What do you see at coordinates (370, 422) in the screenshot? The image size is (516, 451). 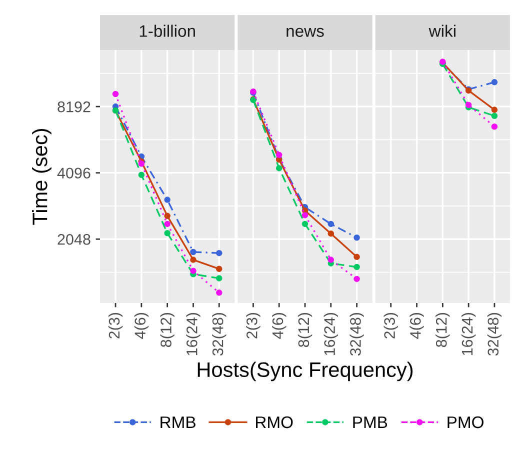 I see `legend-label: PMB` at bounding box center [370, 422].